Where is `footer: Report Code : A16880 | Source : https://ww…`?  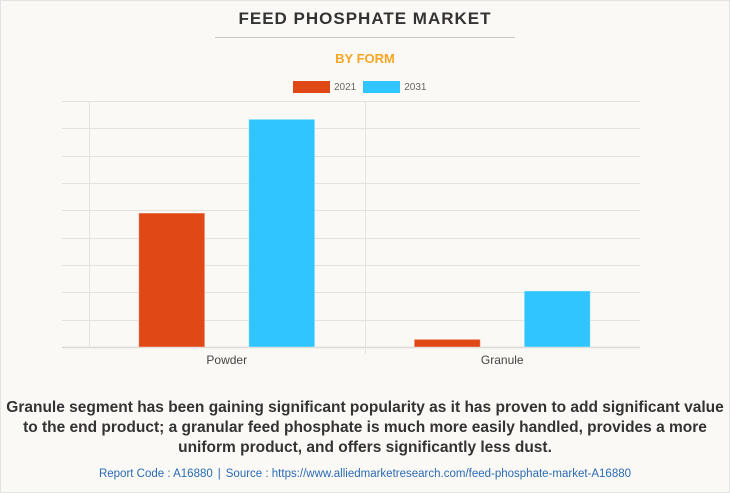 footer: Report Code : A16880 | Source : https://ww… is located at coordinates (365, 474).